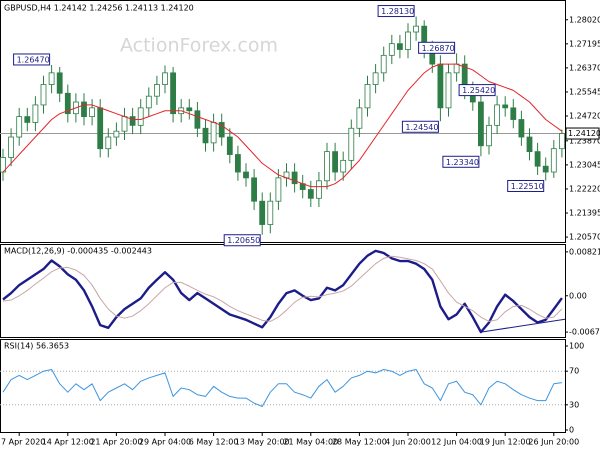 This screenshot has width=600, height=450. Describe the element at coordinates (397, 11) in the screenshot. I see `level-label: 1.28130` at that location.